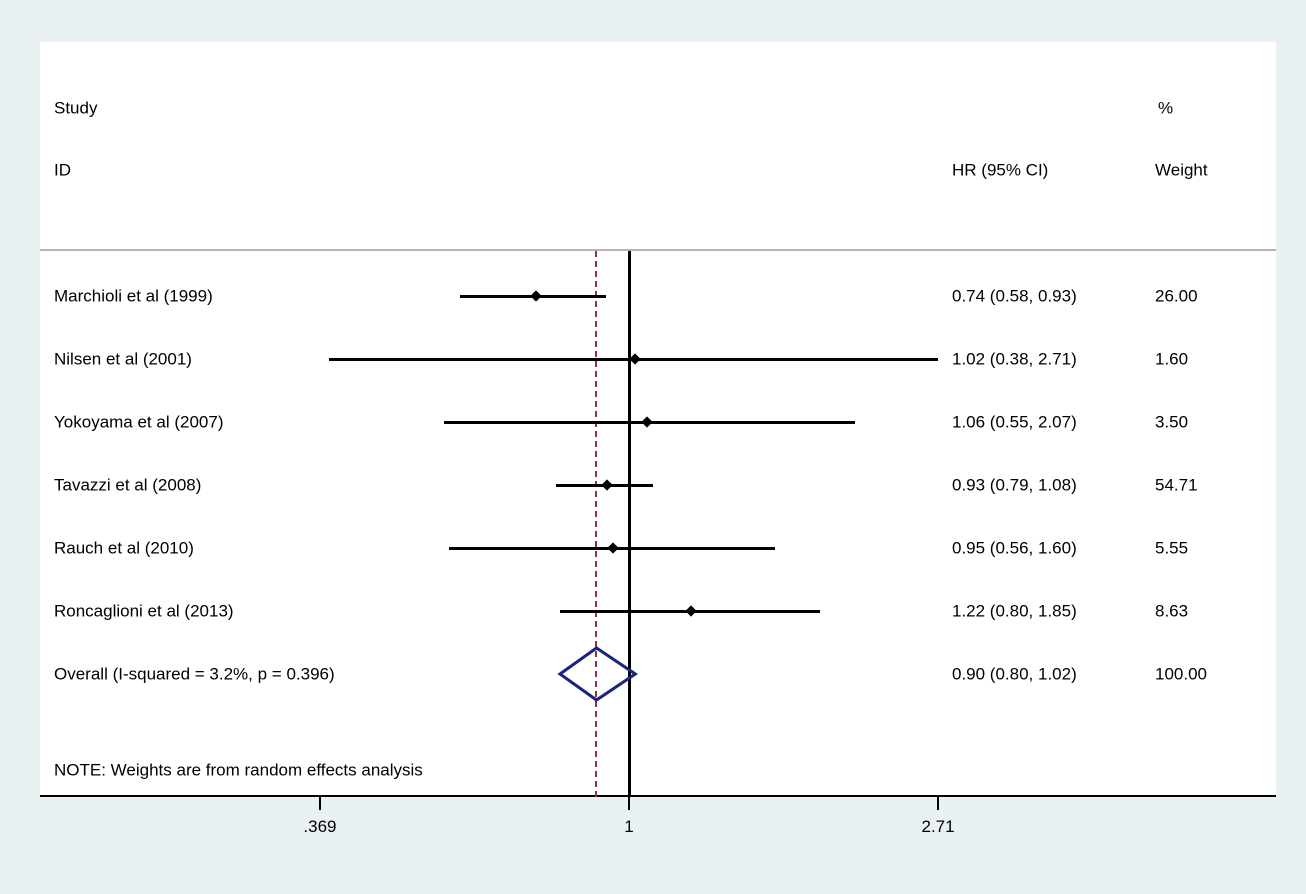 The height and width of the screenshot is (894, 1306). Describe the element at coordinates (1014, 359) in the screenshot. I see `hr-ci-value: 1.02 (0.38, 2.71)` at that location.